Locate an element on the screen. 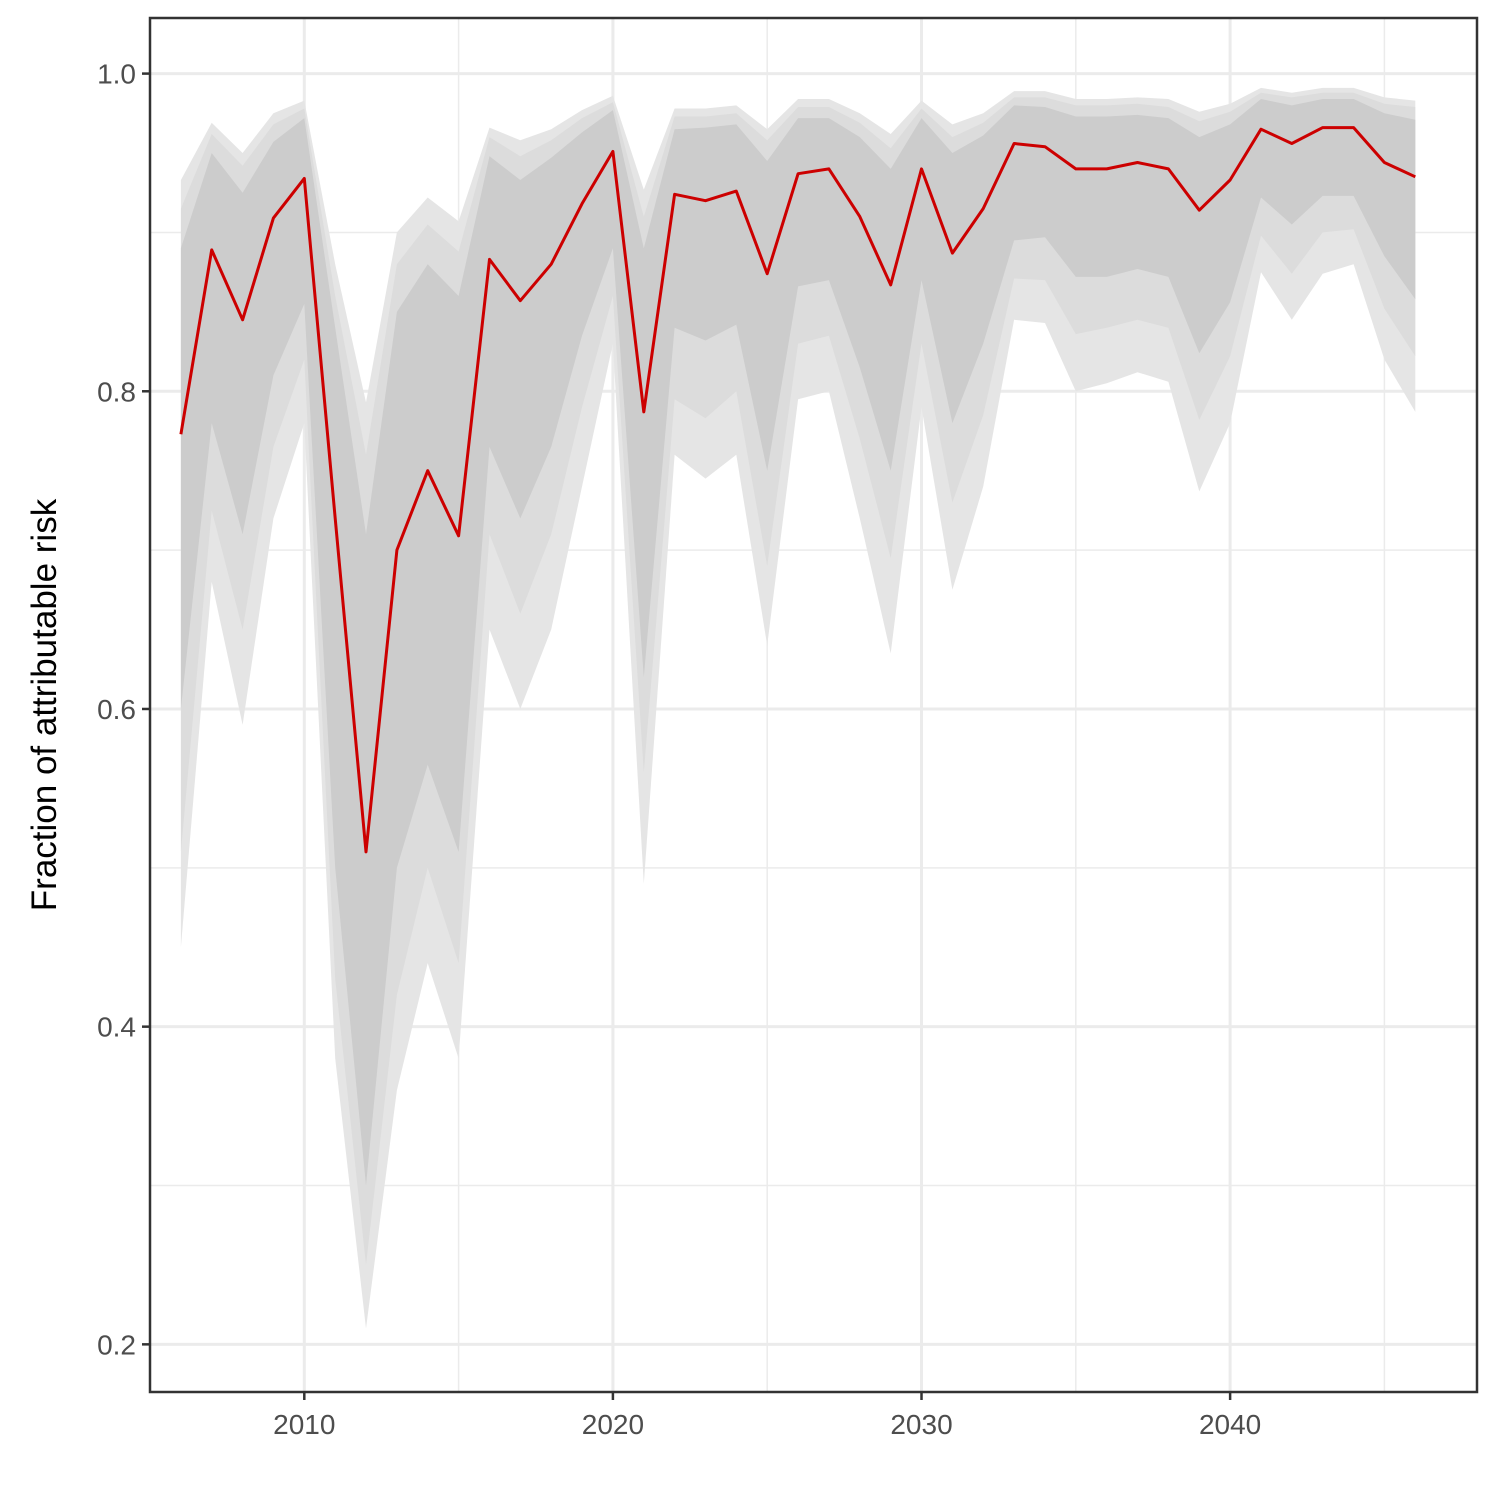  y-tick-label: 0.6 is located at coordinates (116, 709).